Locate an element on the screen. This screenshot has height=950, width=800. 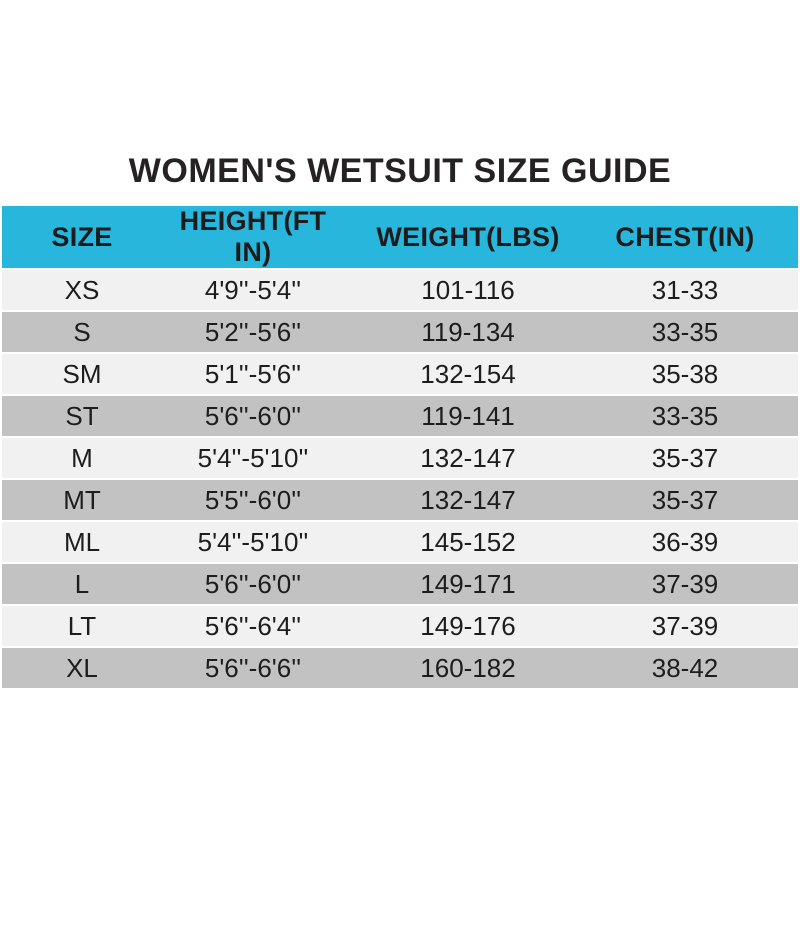
table-row-xl: XL 5'6''-6'6'' 160-182 38-42 is located at coordinates (400, 668).